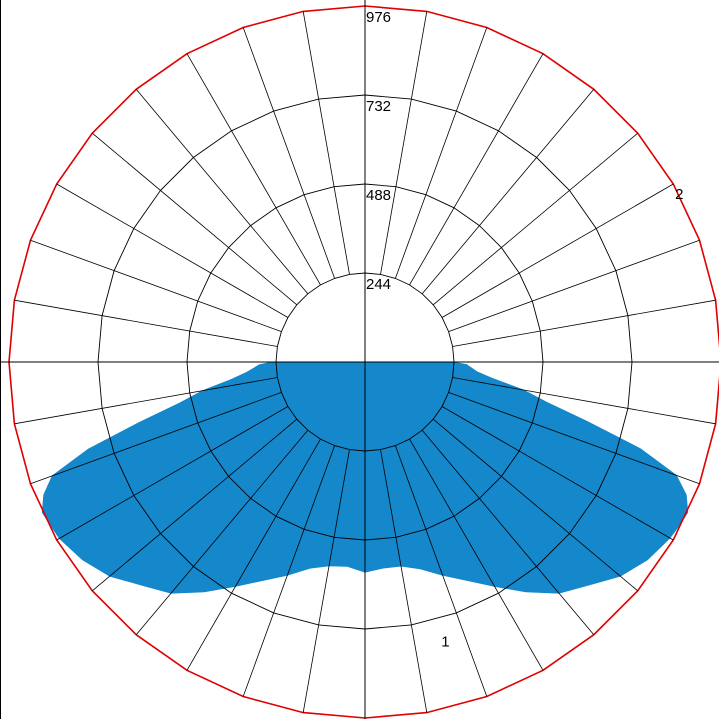 The width and height of the screenshot is (719, 719). What do you see at coordinates (378, 284) in the screenshot?
I see `ring-label-244: 244` at bounding box center [378, 284].